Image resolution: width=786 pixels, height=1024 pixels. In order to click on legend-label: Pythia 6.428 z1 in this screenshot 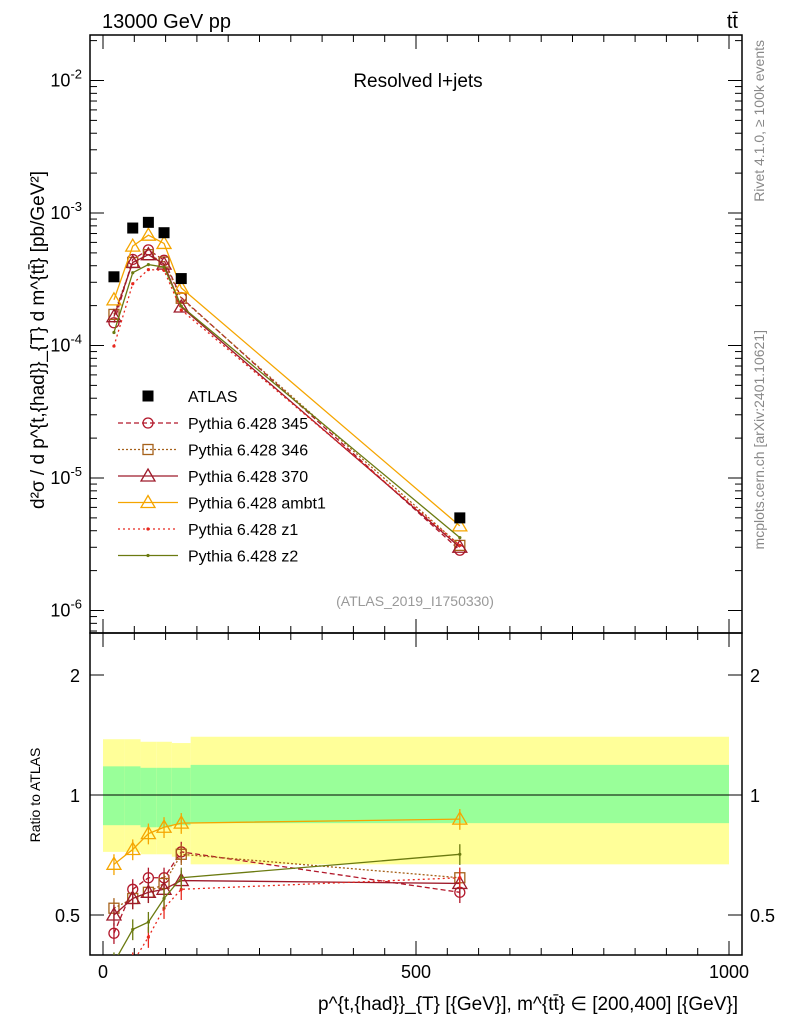, I will do `click(243, 530)`.